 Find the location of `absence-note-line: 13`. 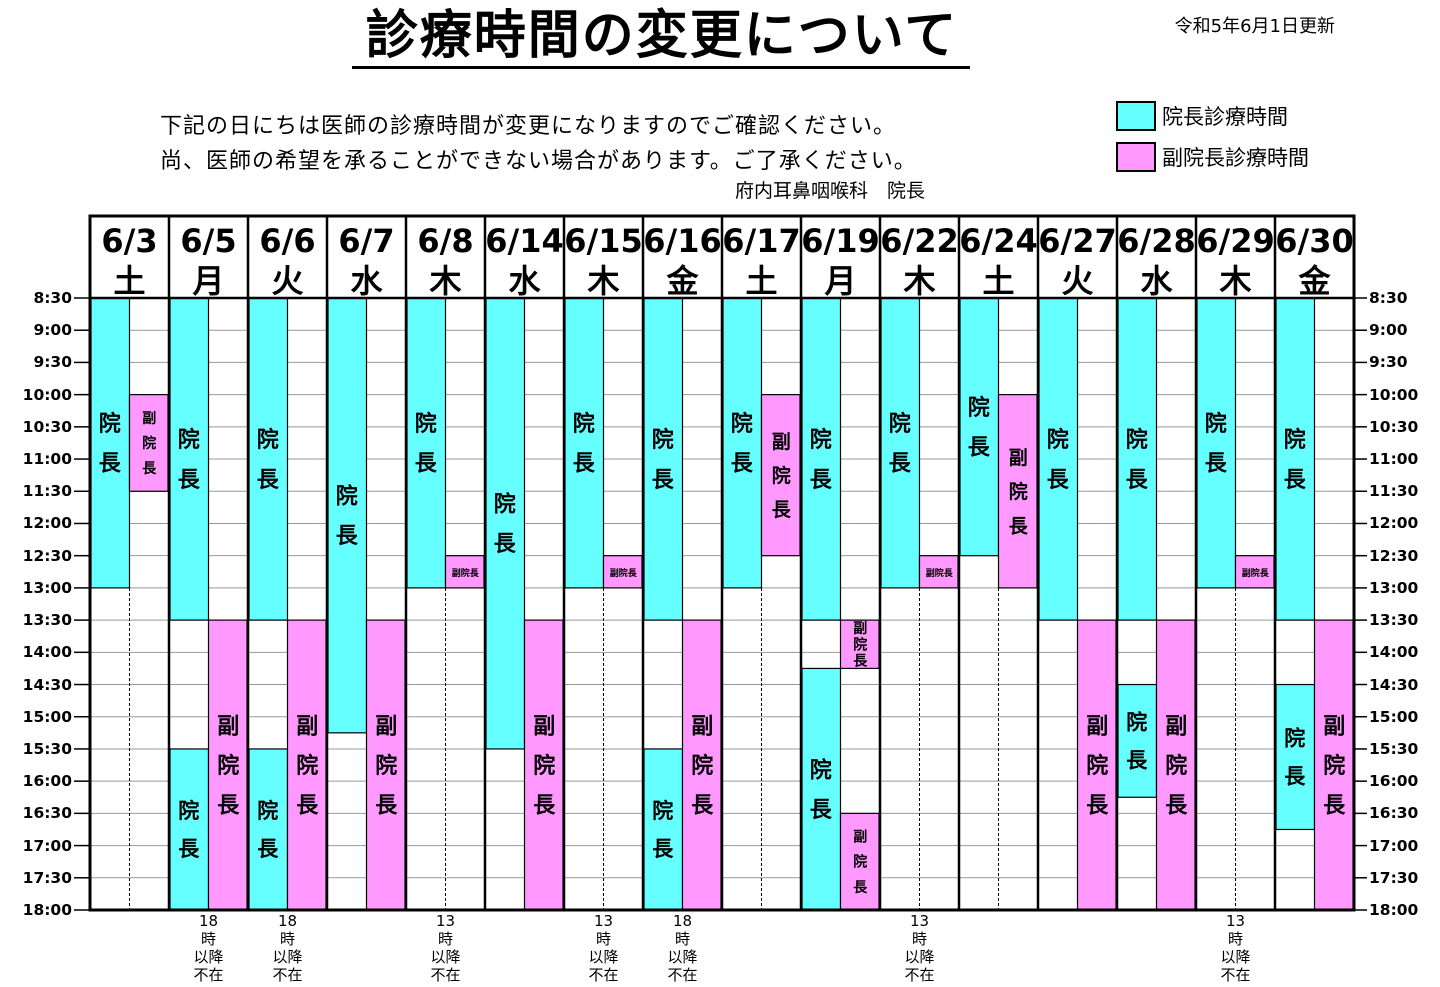

absence-note-line: 13 is located at coordinates (919, 921).